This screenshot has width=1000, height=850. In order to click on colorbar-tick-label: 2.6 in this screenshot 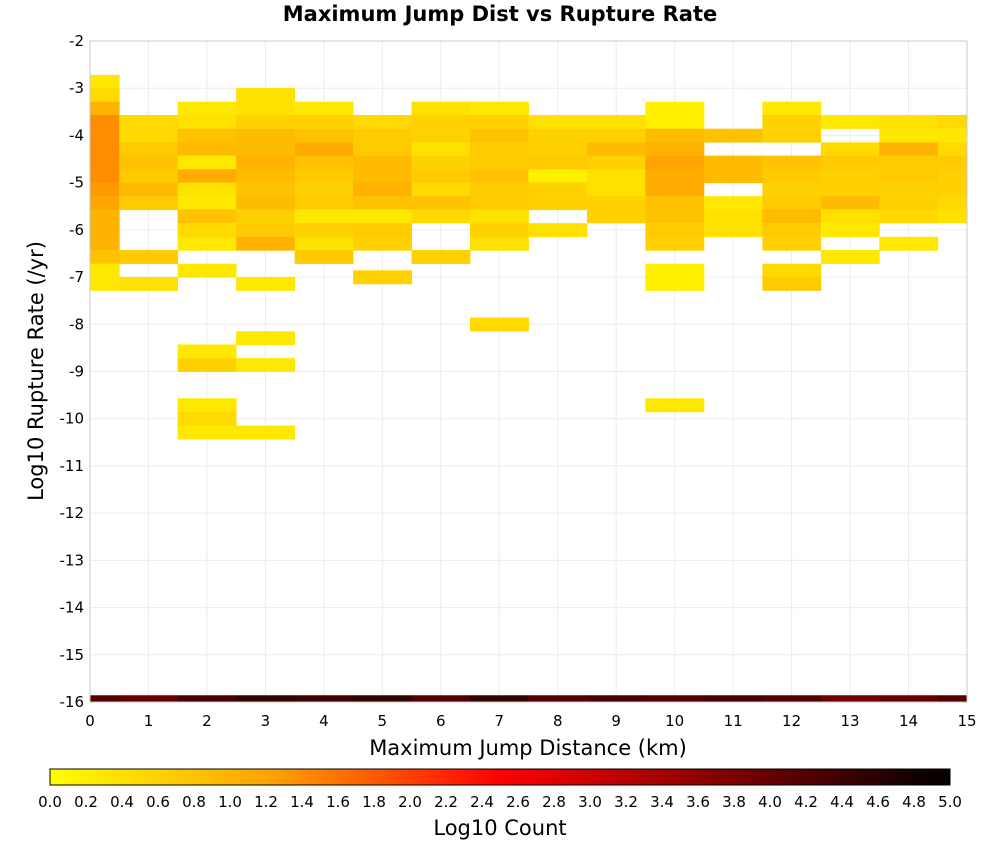, I will do `click(518, 802)`.